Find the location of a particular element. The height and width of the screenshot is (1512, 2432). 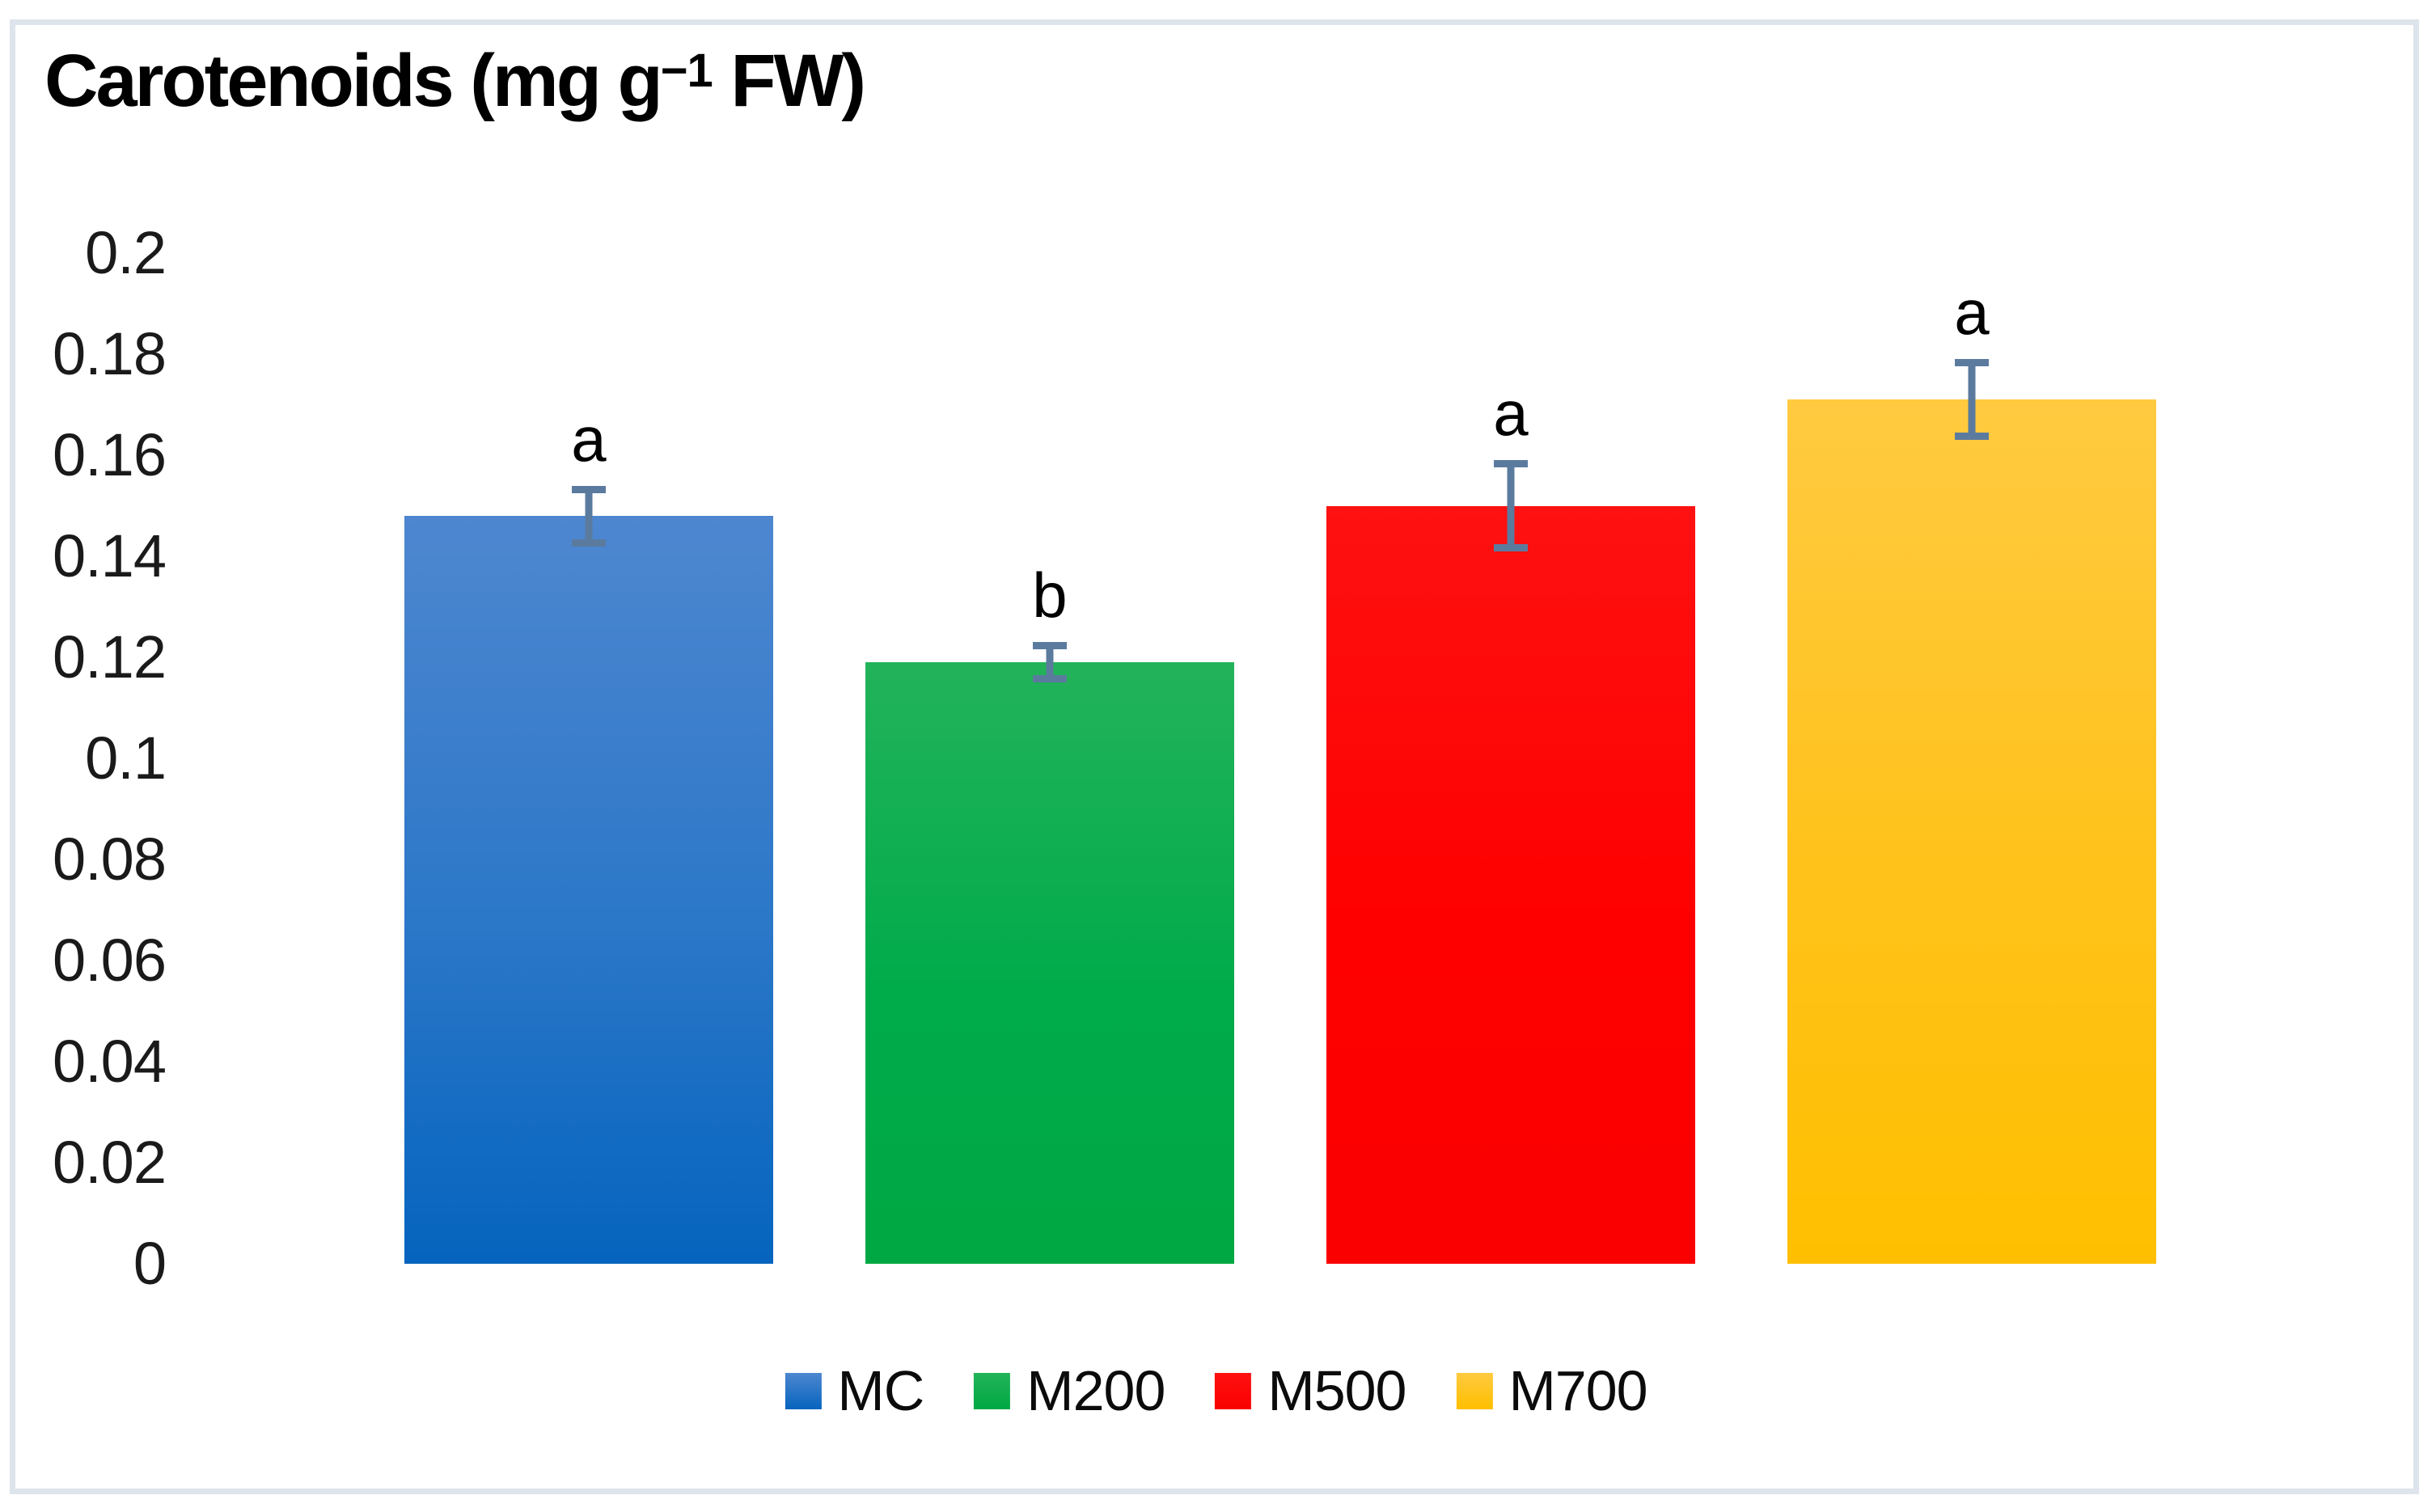

legend-swatch-m700 is located at coordinates (1474, 1390).